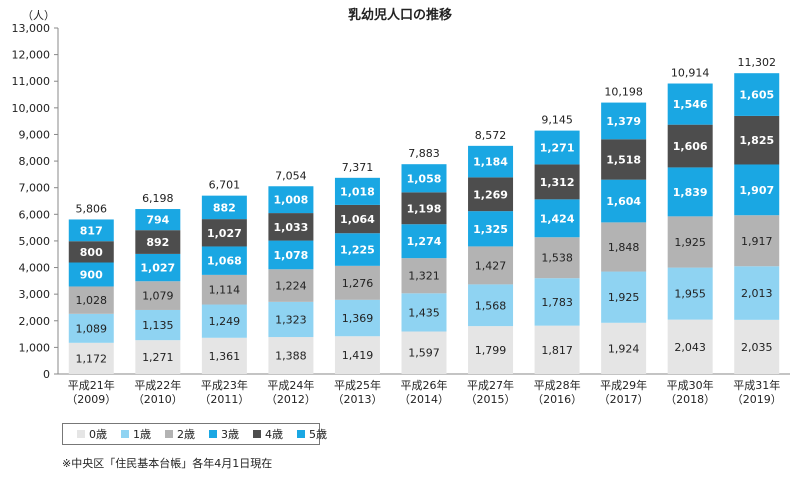 The width and height of the screenshot is (800, 483). I want to click on total-label: 10,914, so click(690, 73).